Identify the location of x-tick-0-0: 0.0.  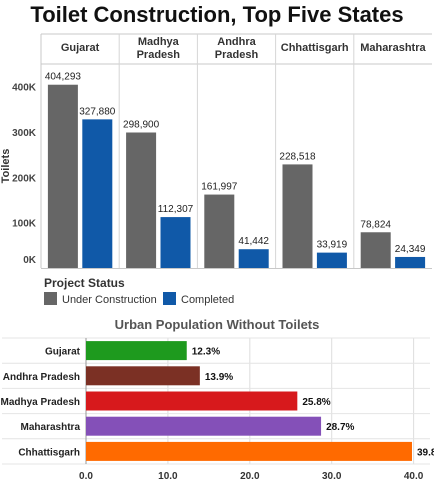
(86, 476).